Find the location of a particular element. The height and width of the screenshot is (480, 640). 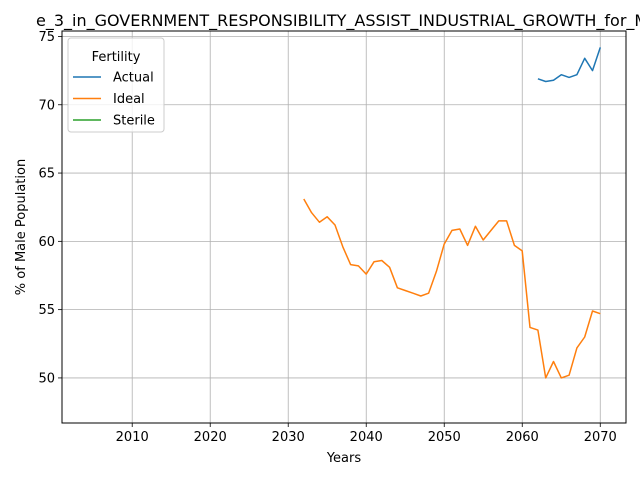

legend-label-actual: Actual is located at coordinates (133, 78).